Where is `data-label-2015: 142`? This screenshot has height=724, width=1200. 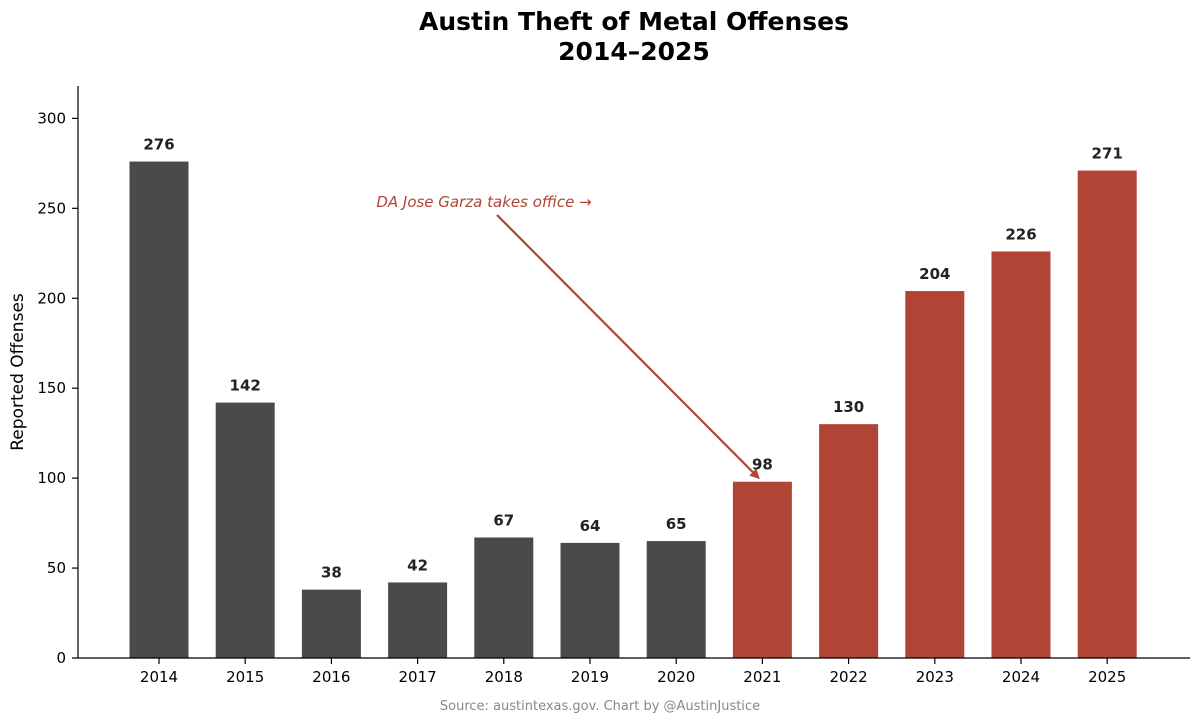 data-label-2015: 142 is located at coordinates (245, 386).